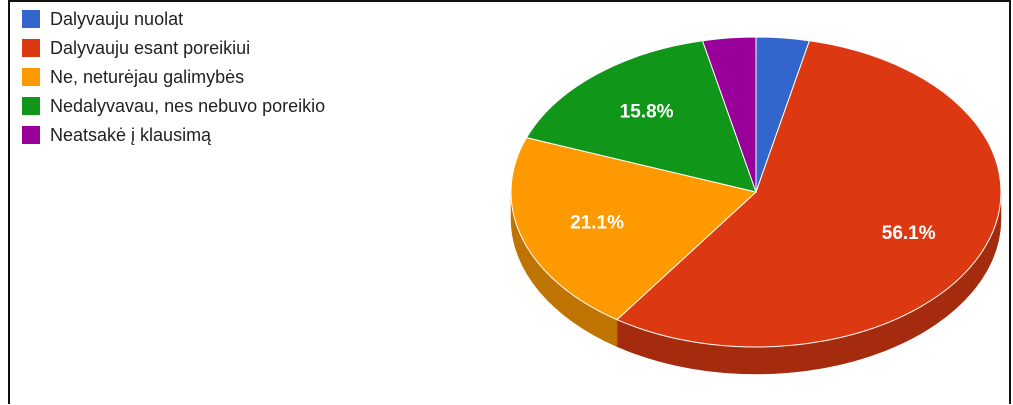  Describe the element at coordinates (188, 106) in the screenshot. I see `legend-label: Nedalyvavau, nes nebuvo poreikio` at that location.